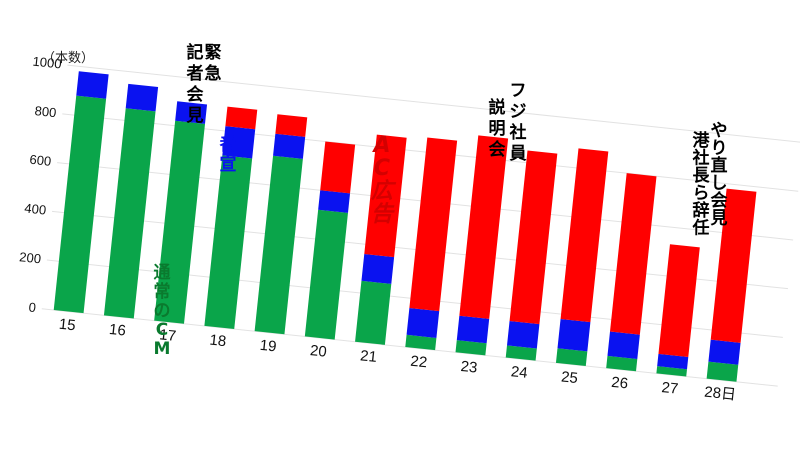 The width and height of the screenshot is (800, 450). Describe the element at coordinates (67, 325) in the screenshot. I see `x-tick-label: 15` at that location.